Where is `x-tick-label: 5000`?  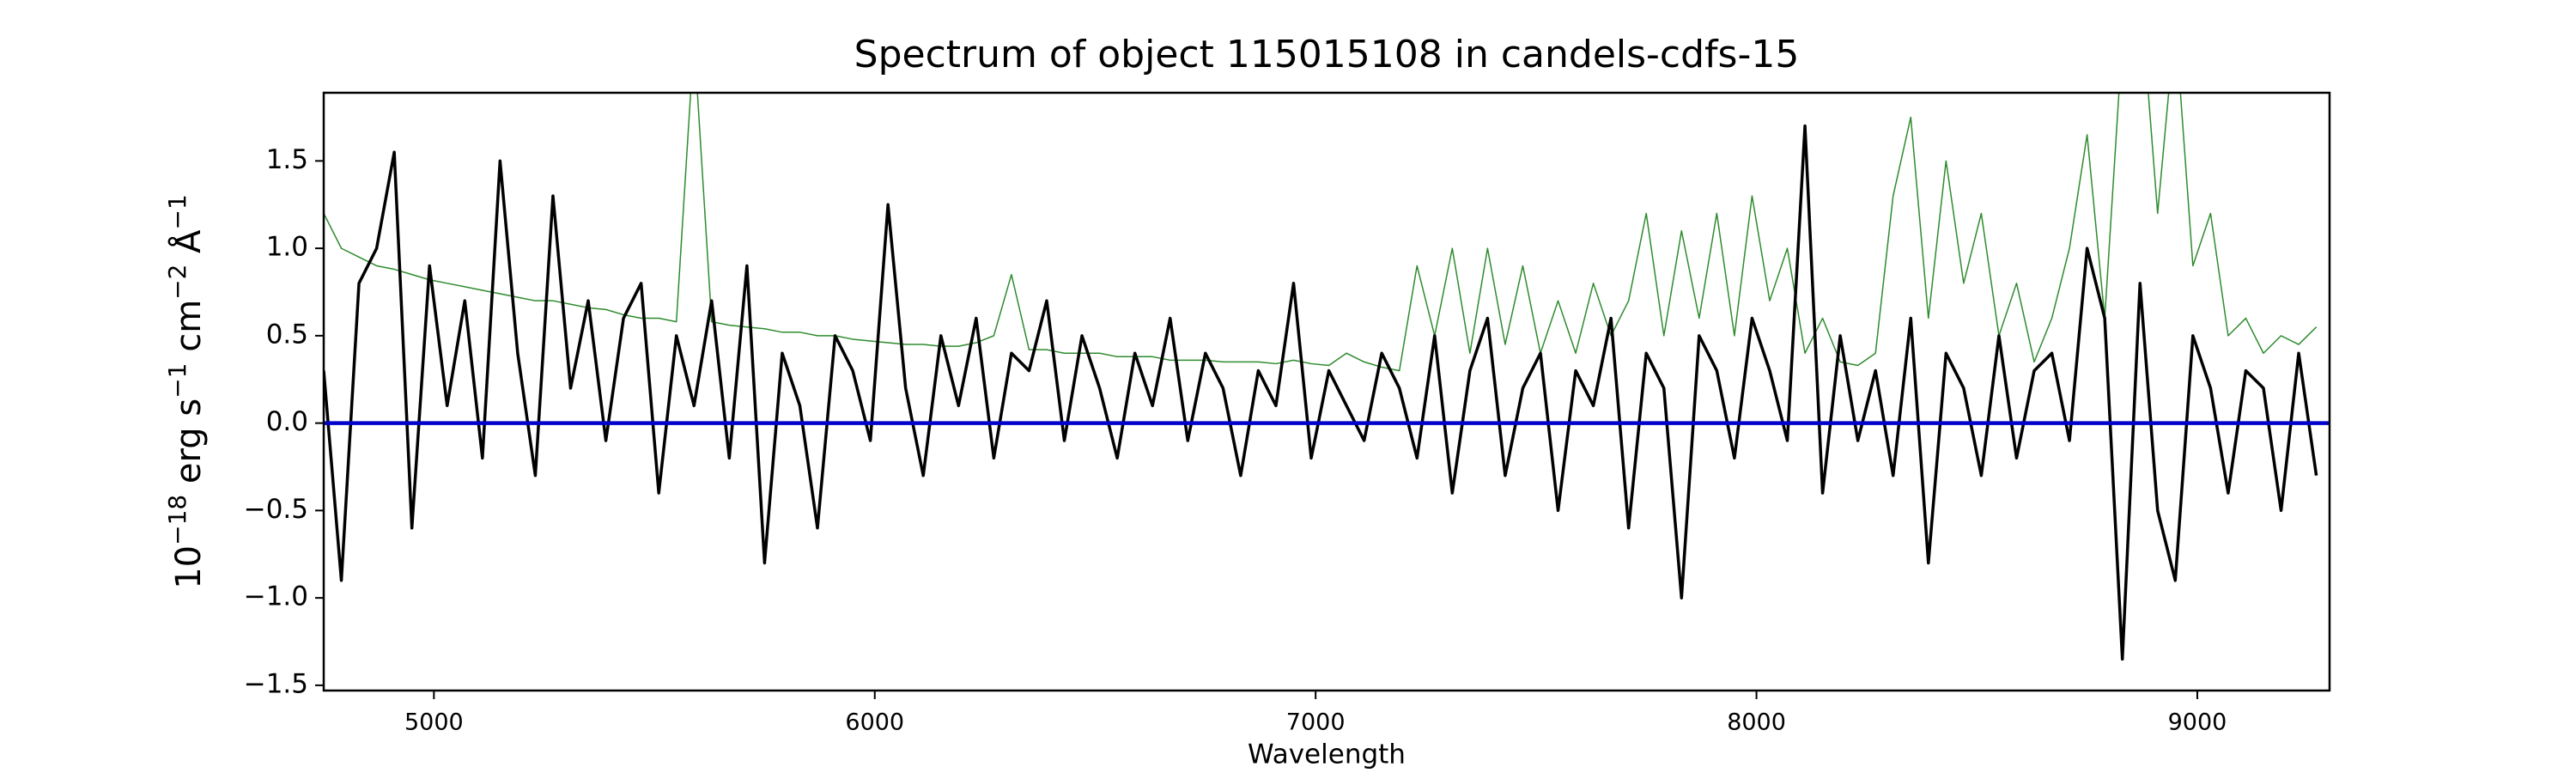
x-tick-label: 5000 is located at coordinates (434, 722).